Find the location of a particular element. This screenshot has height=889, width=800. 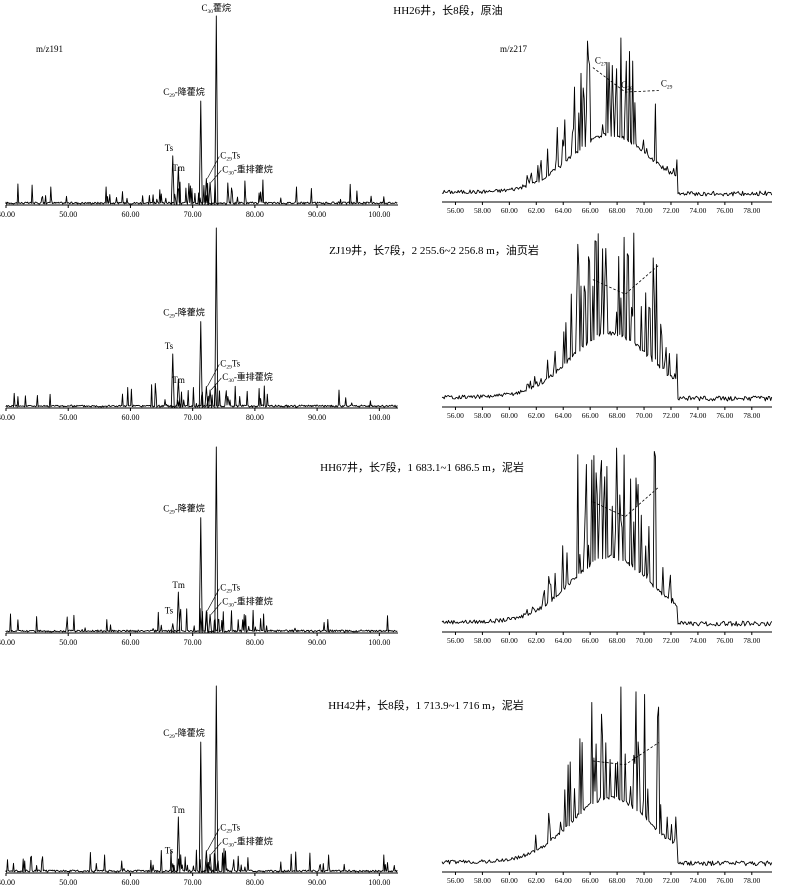

panel-title: ZJ19井，长7段，2 255.6~2 256.8 m，油页岩 is located at coordinates (434, 250).